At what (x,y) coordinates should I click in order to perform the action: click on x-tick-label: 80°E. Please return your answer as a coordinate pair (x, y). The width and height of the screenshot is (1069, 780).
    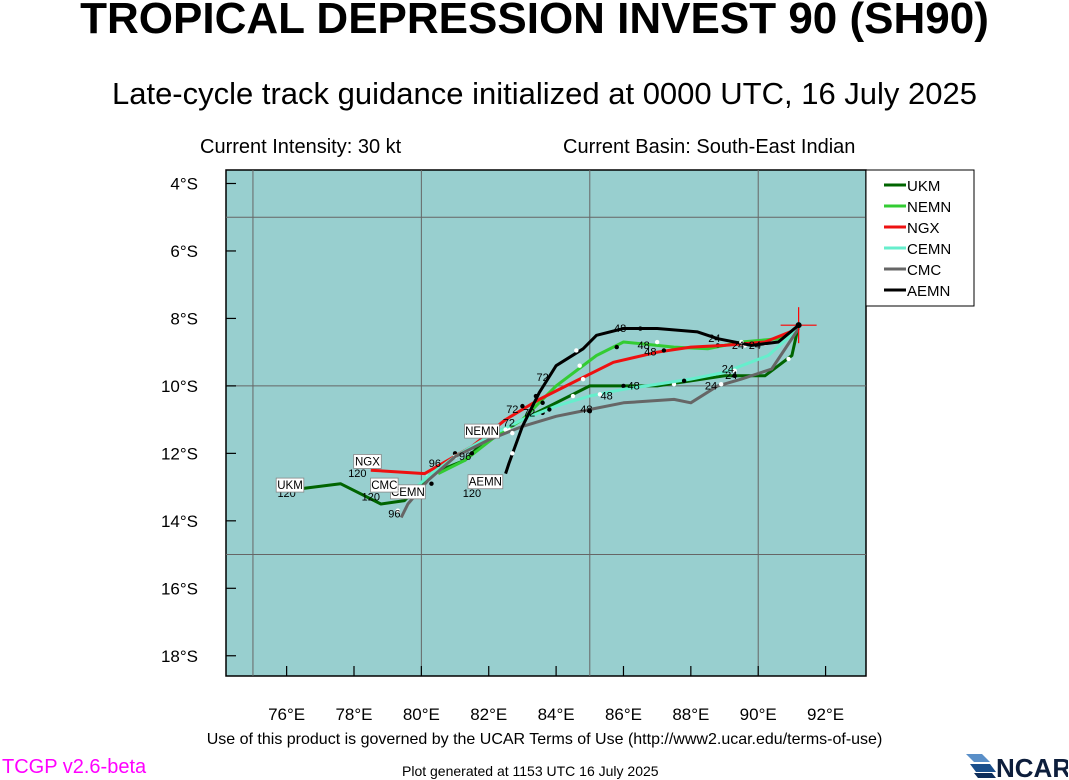
    Looking at the image, I should click on (421, 714).